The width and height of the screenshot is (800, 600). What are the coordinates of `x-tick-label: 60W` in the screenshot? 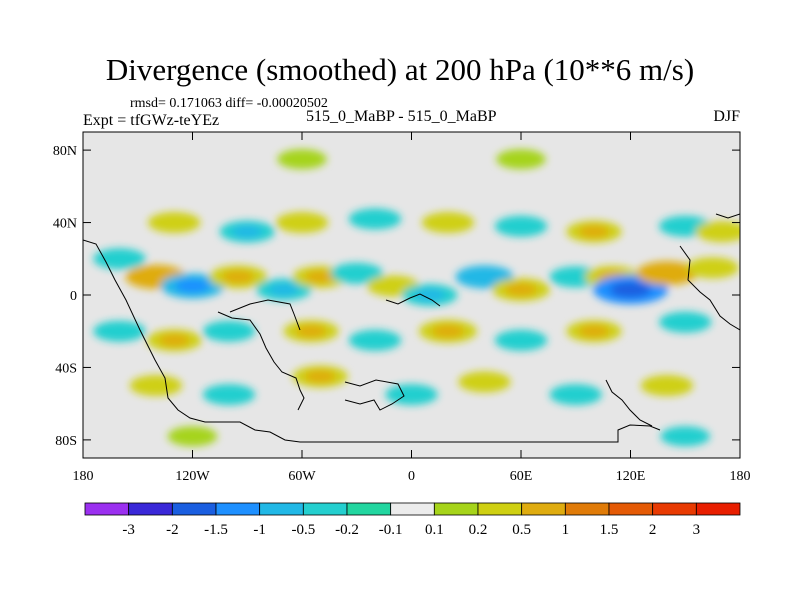 It's located at (302, 476).